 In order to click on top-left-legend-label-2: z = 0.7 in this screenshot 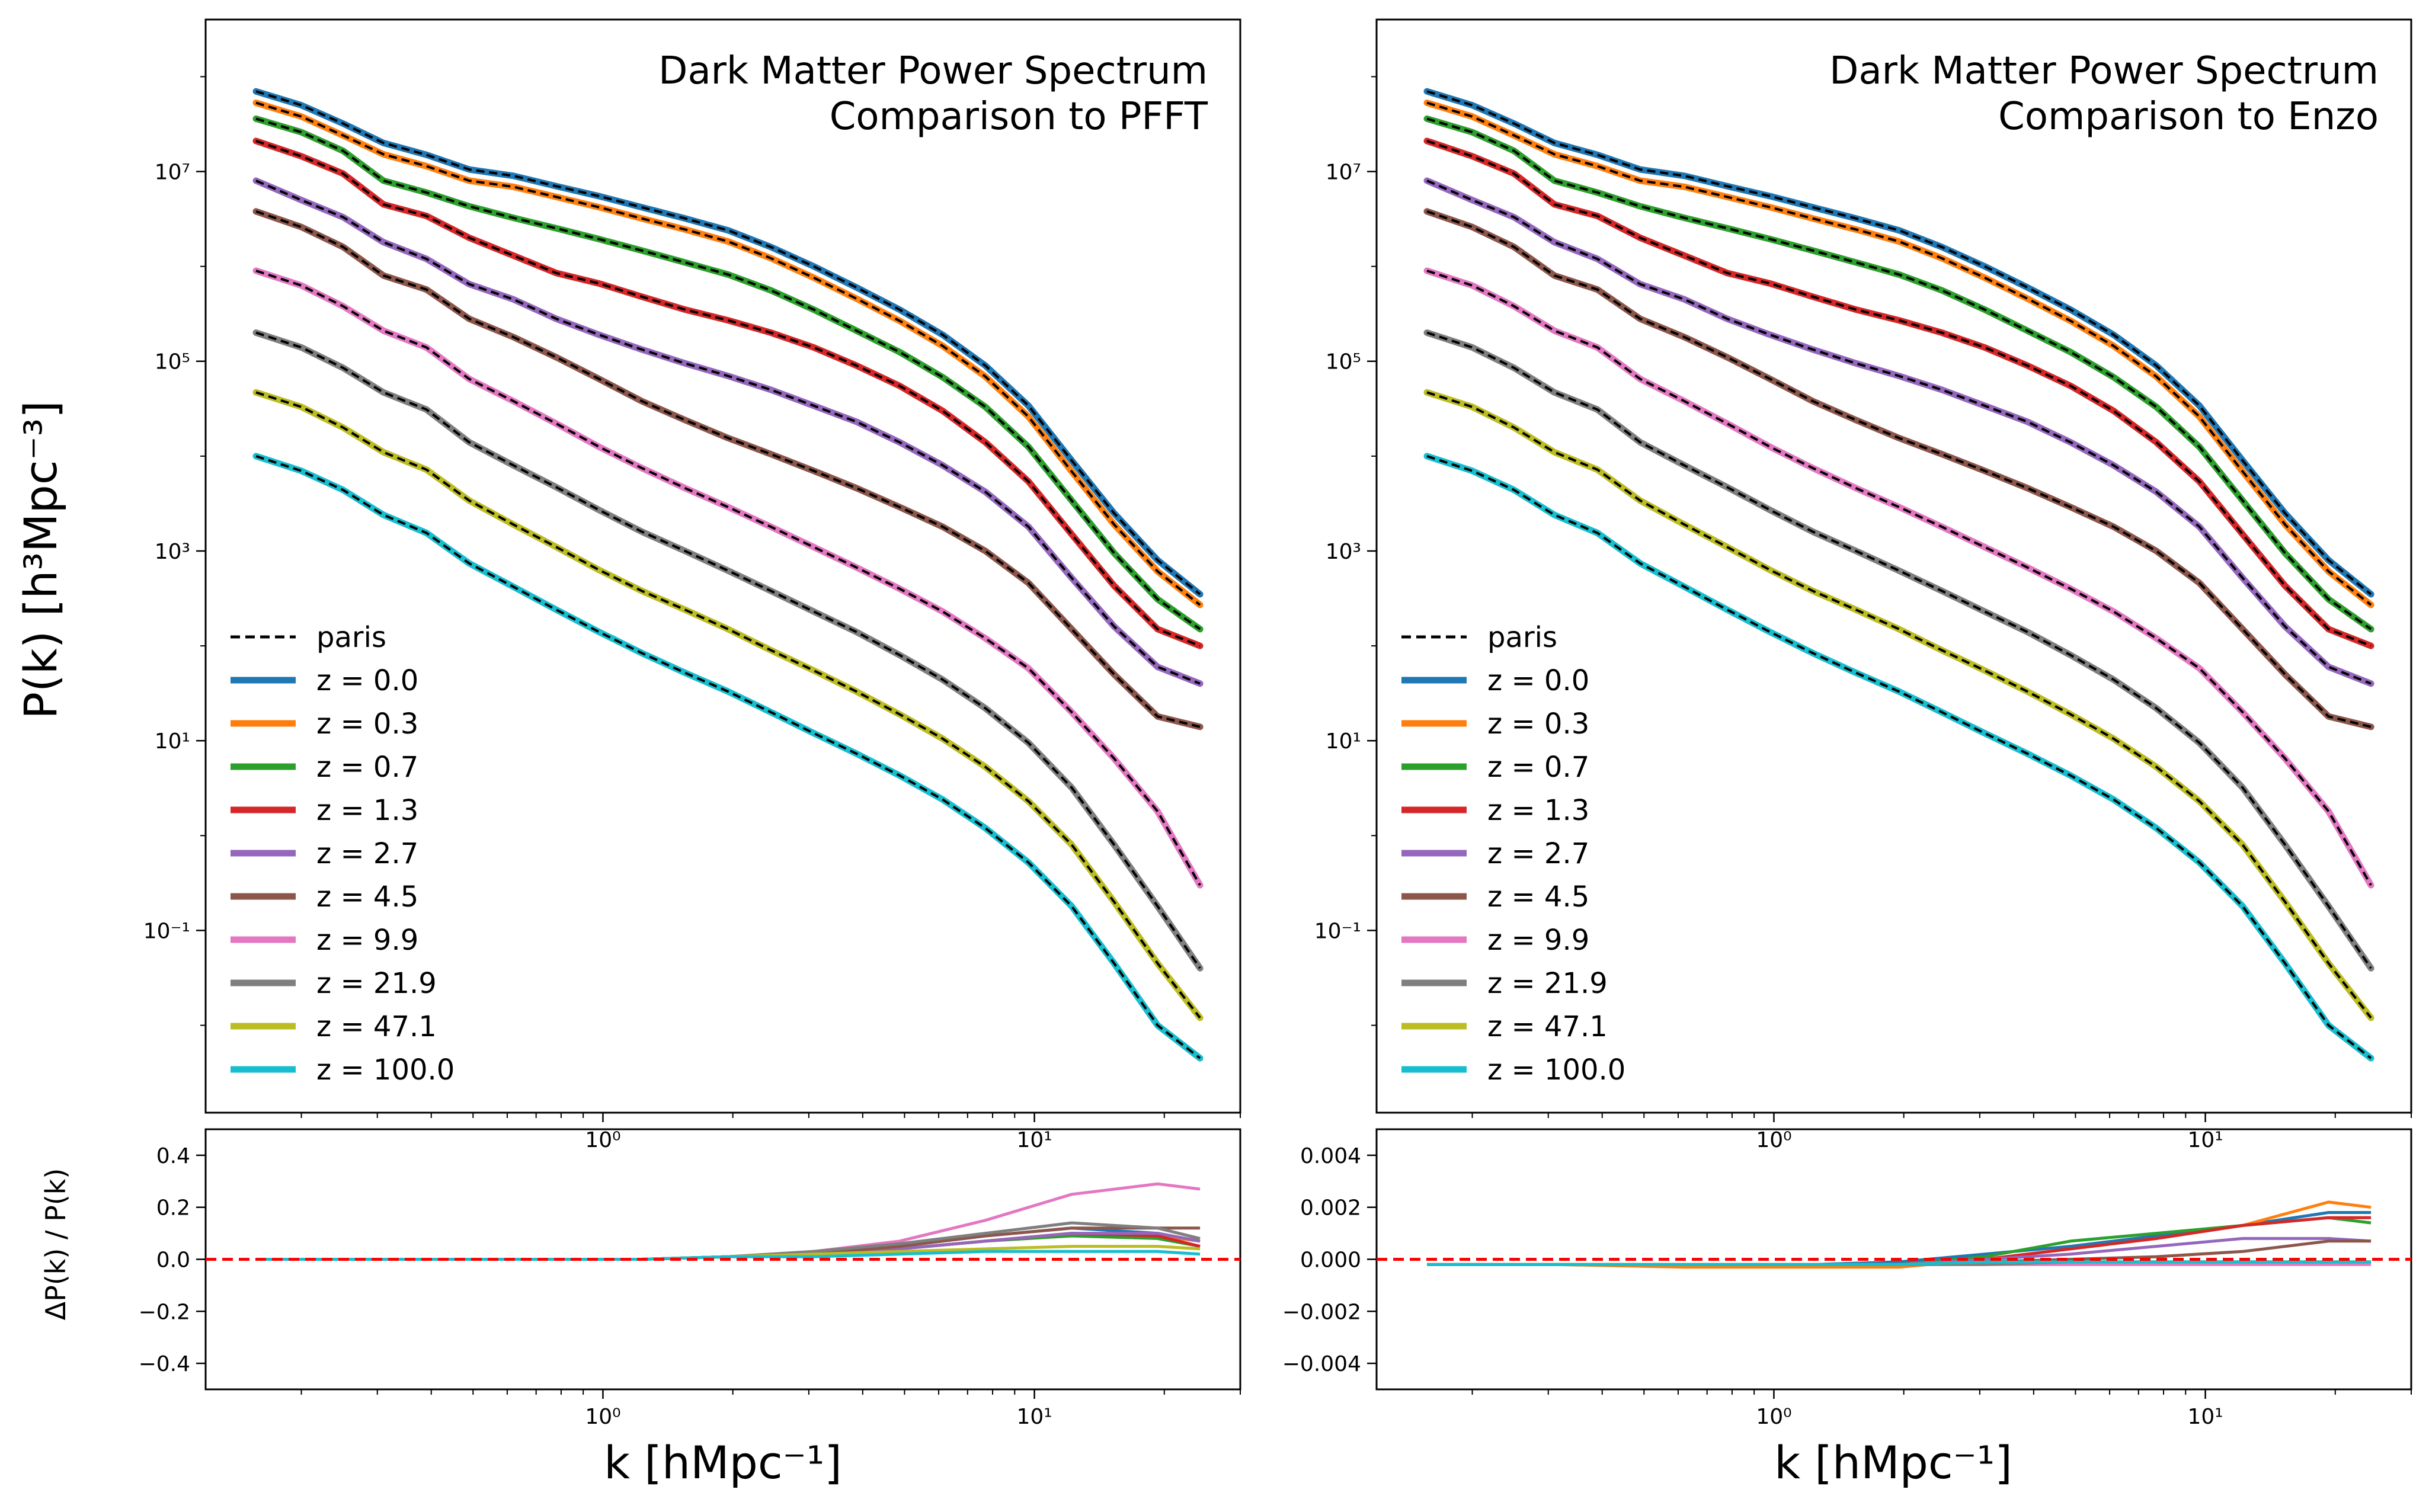, I will do `click(367, 767)`.